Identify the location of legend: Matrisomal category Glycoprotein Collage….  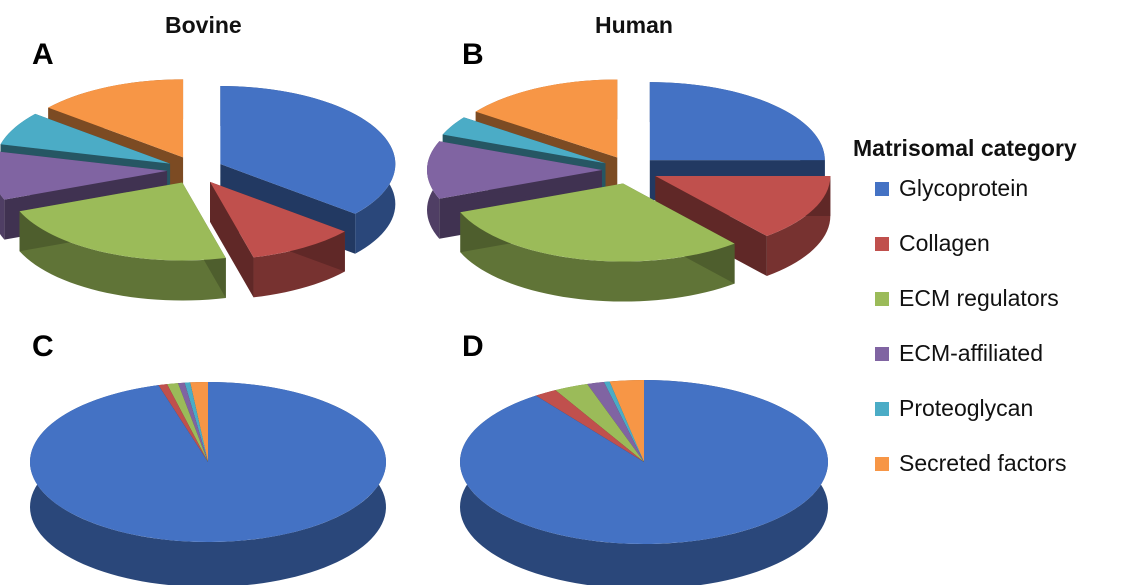
(965, 305).